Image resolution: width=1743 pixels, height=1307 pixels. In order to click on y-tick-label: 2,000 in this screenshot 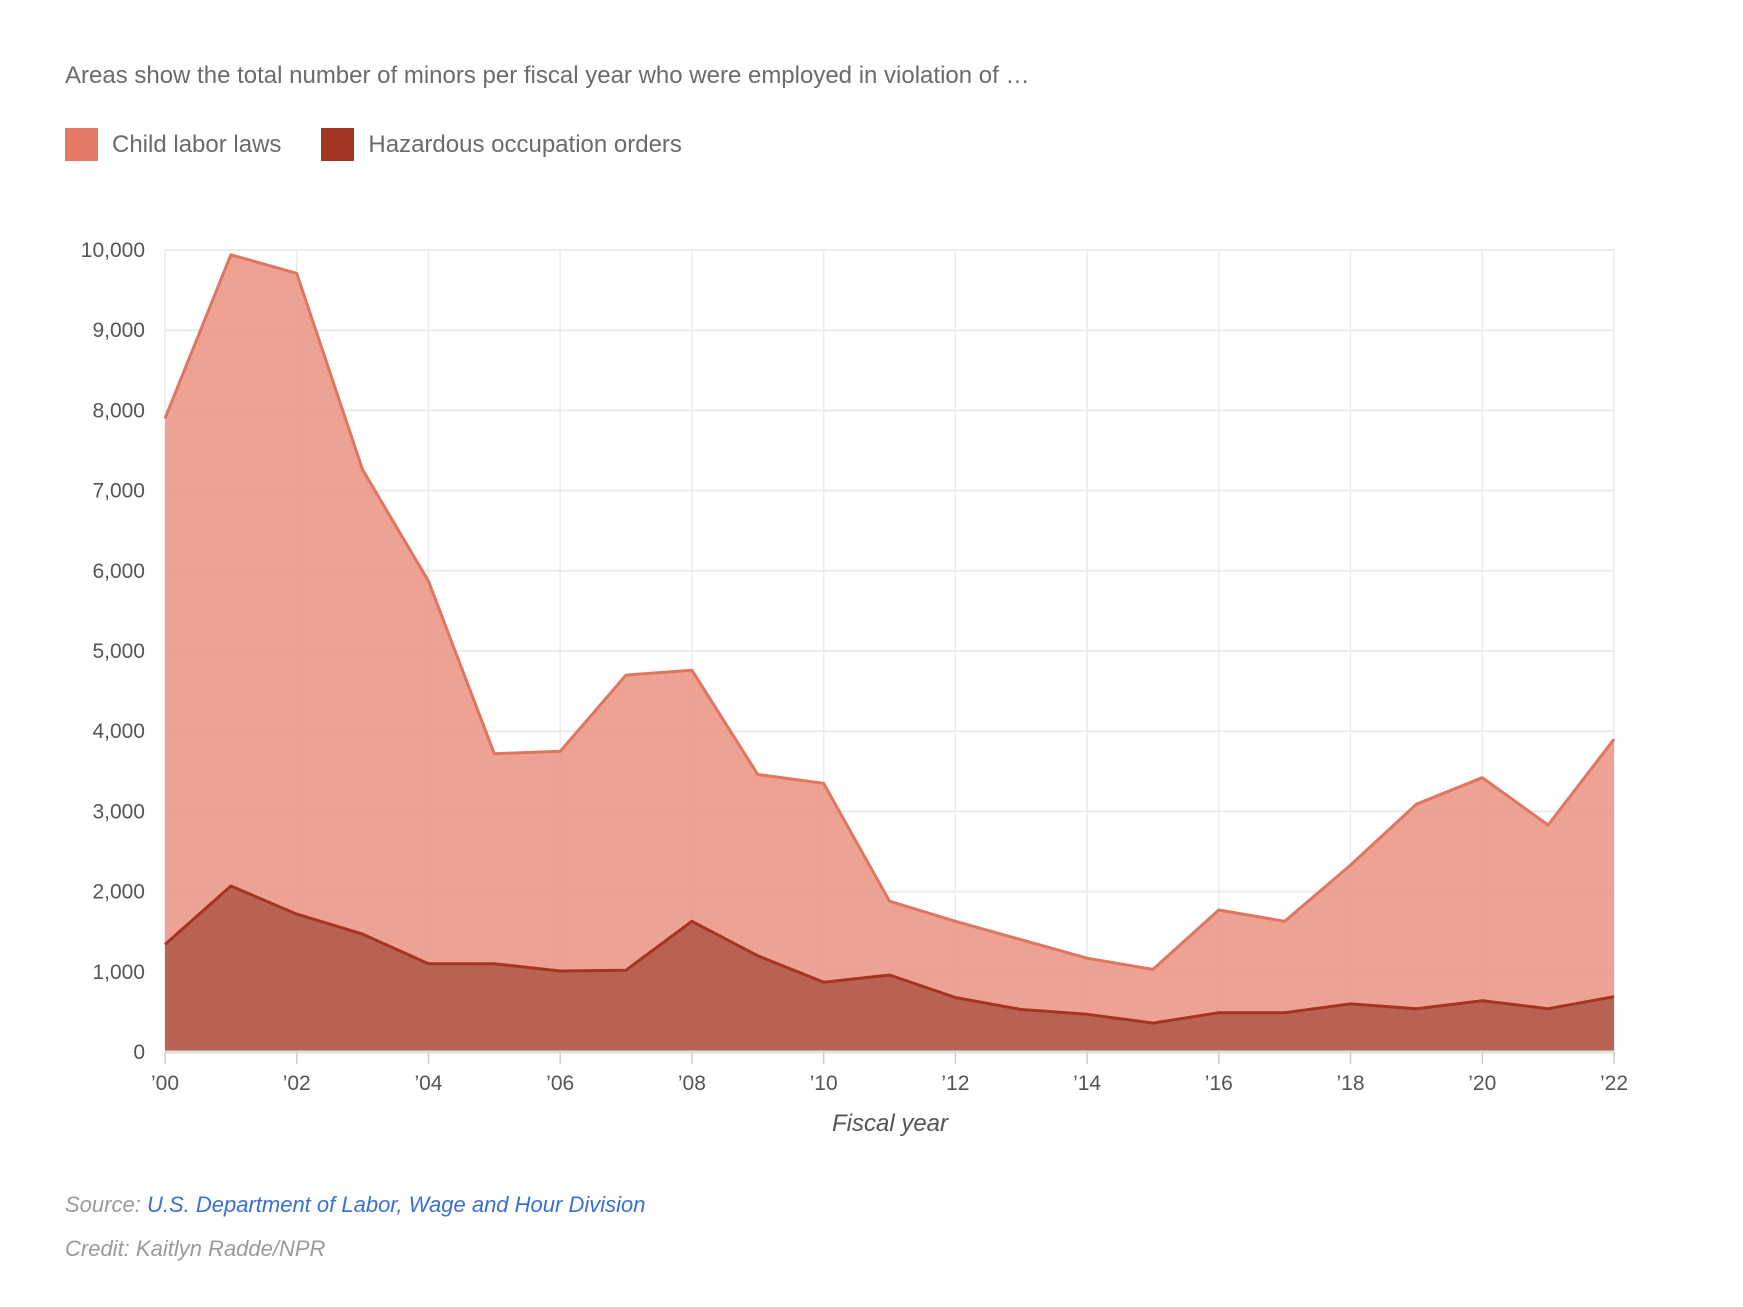, I will do `click(118, 892)`.